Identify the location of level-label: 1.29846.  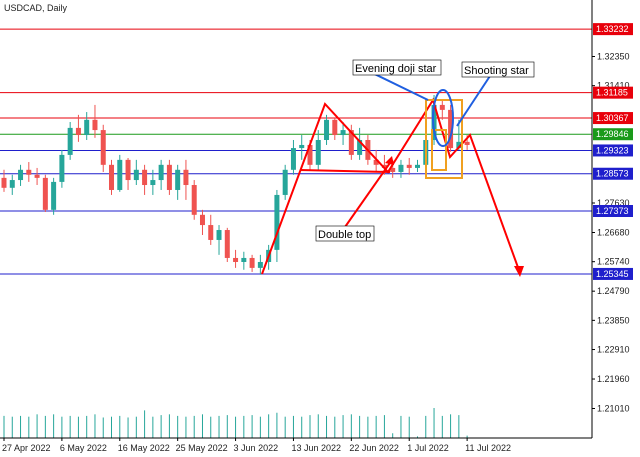
(612, 134).